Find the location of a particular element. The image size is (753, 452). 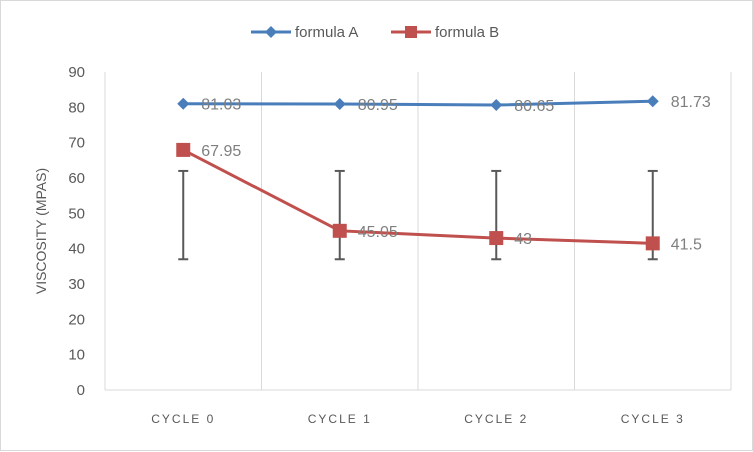

y-tick-label: 80 is located at coordinates (76, 107).